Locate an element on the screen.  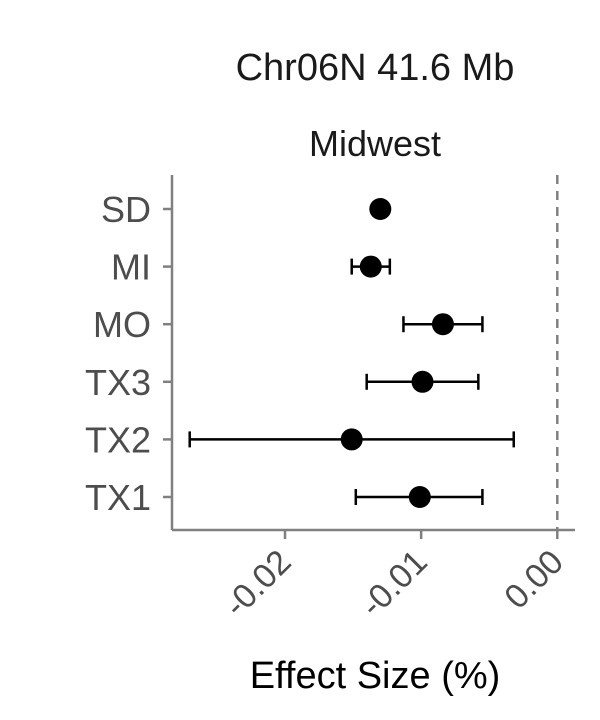
point-sd is located at coordinates (380, 209).